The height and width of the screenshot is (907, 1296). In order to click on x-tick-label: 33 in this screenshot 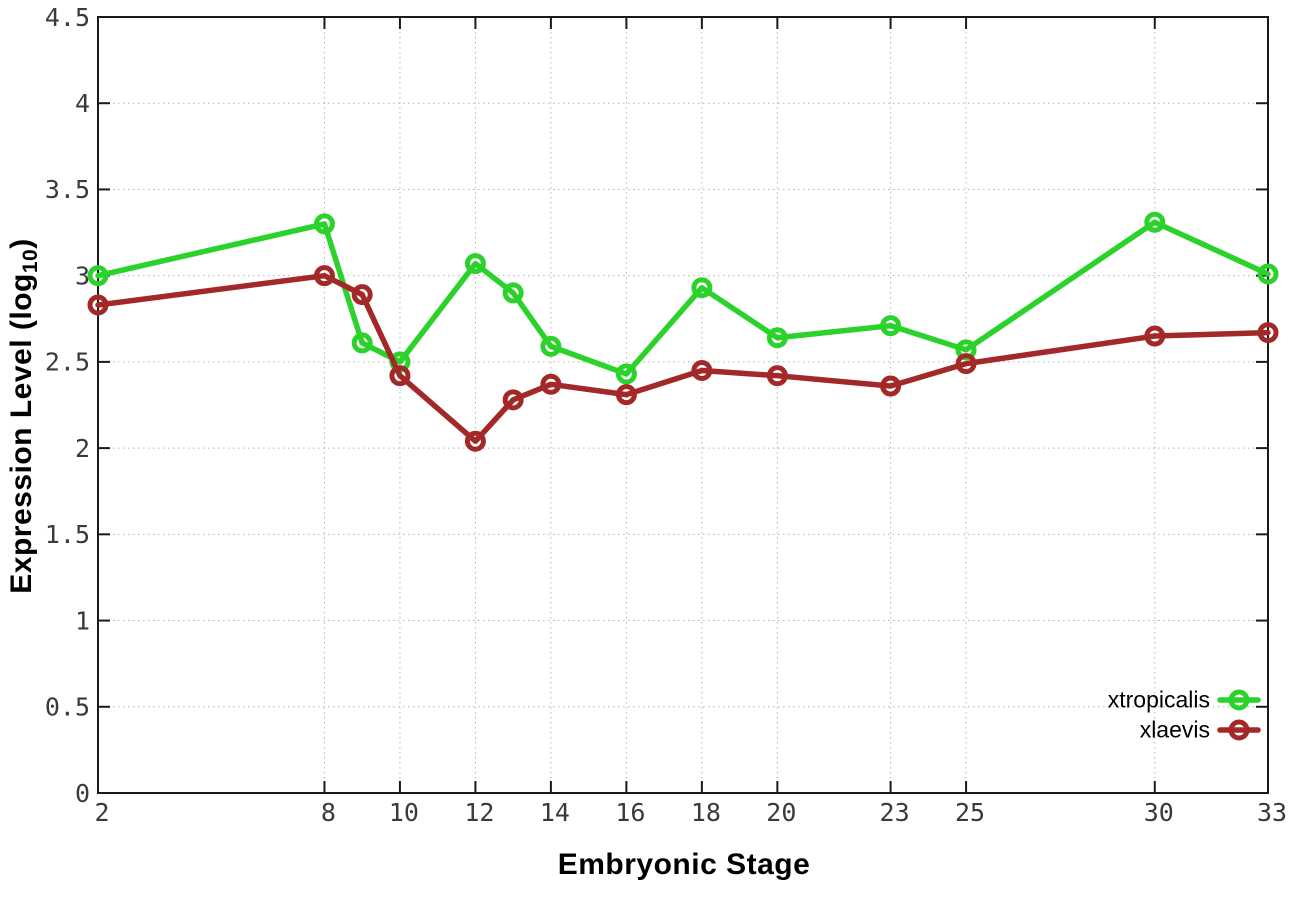, I will do `click(1272, 812)`.